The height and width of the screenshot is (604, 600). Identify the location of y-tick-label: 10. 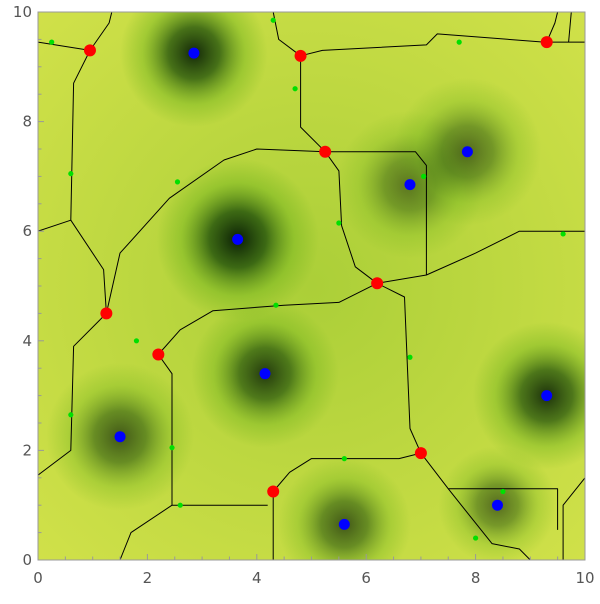
(22, 12).